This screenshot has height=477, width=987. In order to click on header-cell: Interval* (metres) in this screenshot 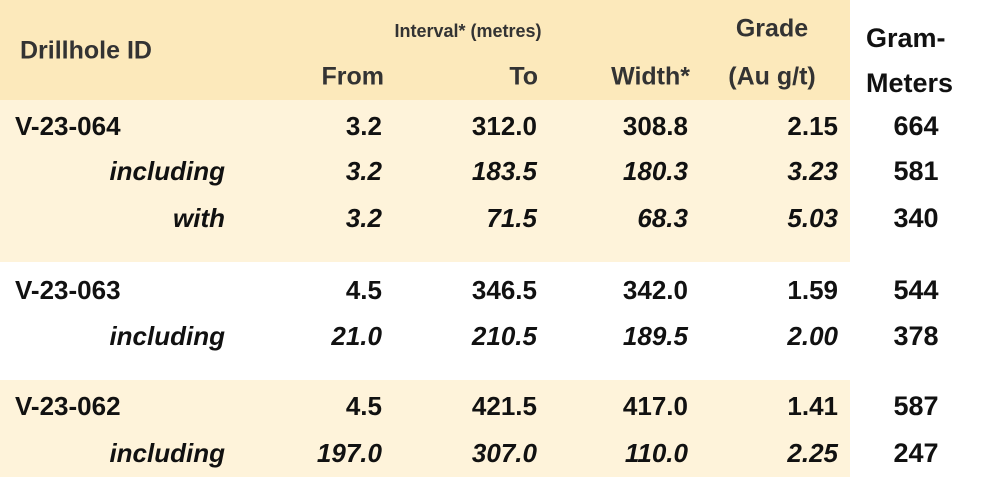, I will do `click(467, 31)`.